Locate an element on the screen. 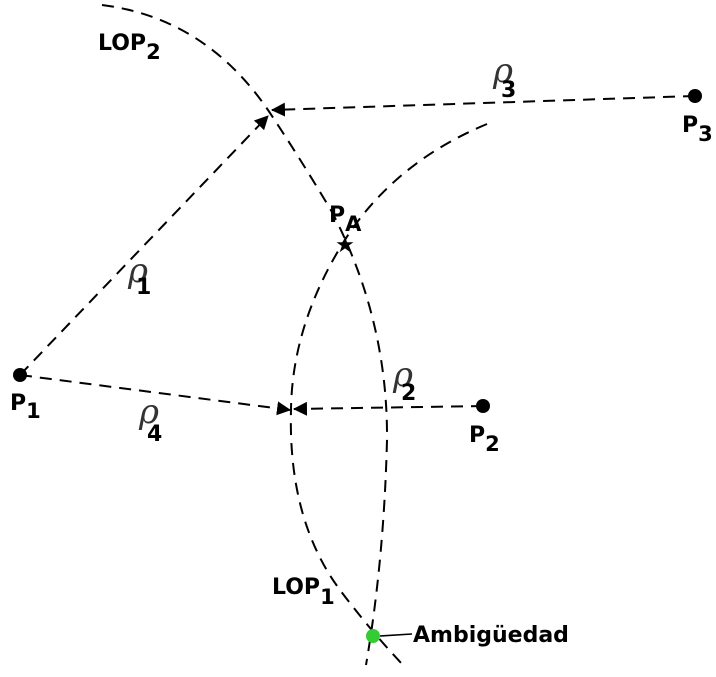 This screenshot has height=677, width=716. ambiguity-leader is located at coordinates (396, 635).